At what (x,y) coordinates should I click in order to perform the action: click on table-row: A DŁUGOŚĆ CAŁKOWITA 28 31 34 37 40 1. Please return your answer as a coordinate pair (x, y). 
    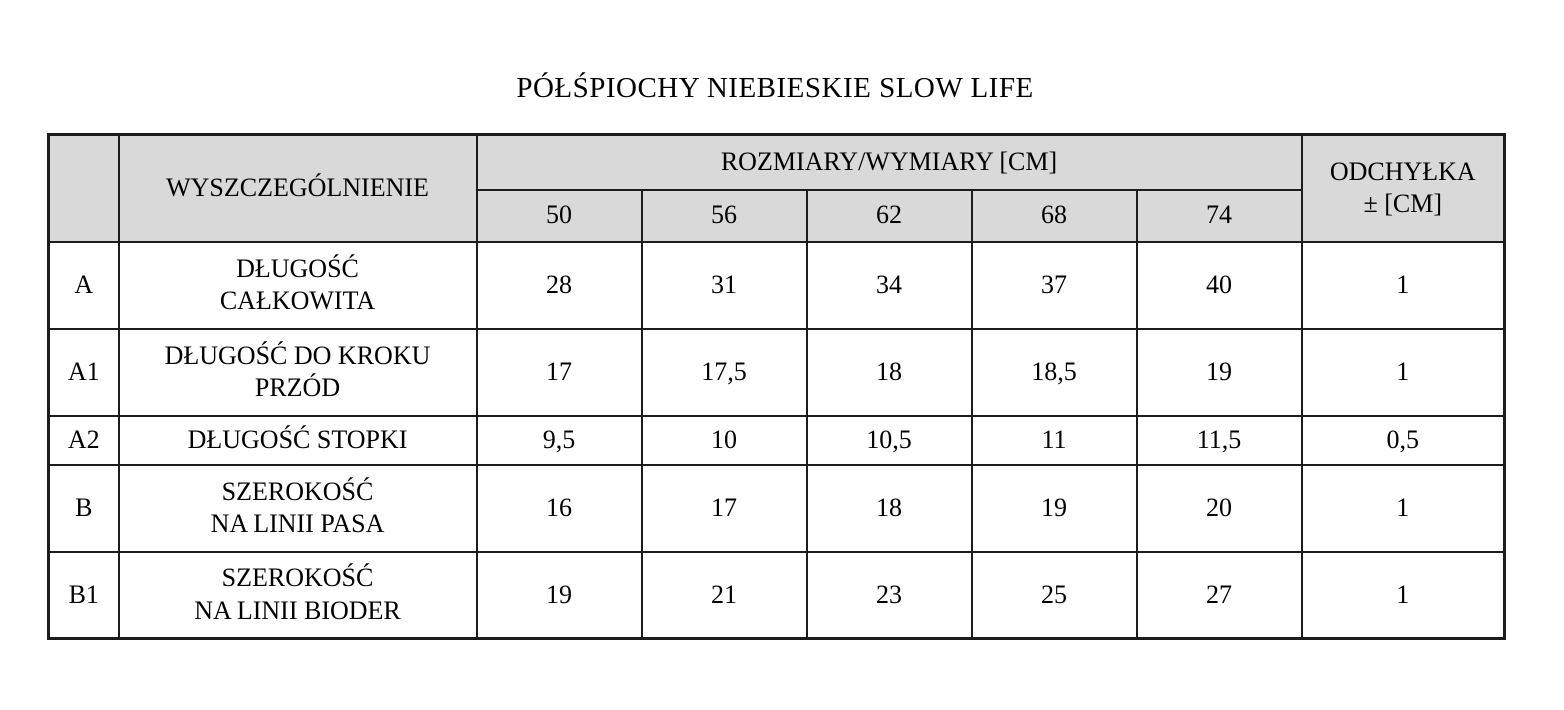
    Looking at the image, I should click on (776, 285).